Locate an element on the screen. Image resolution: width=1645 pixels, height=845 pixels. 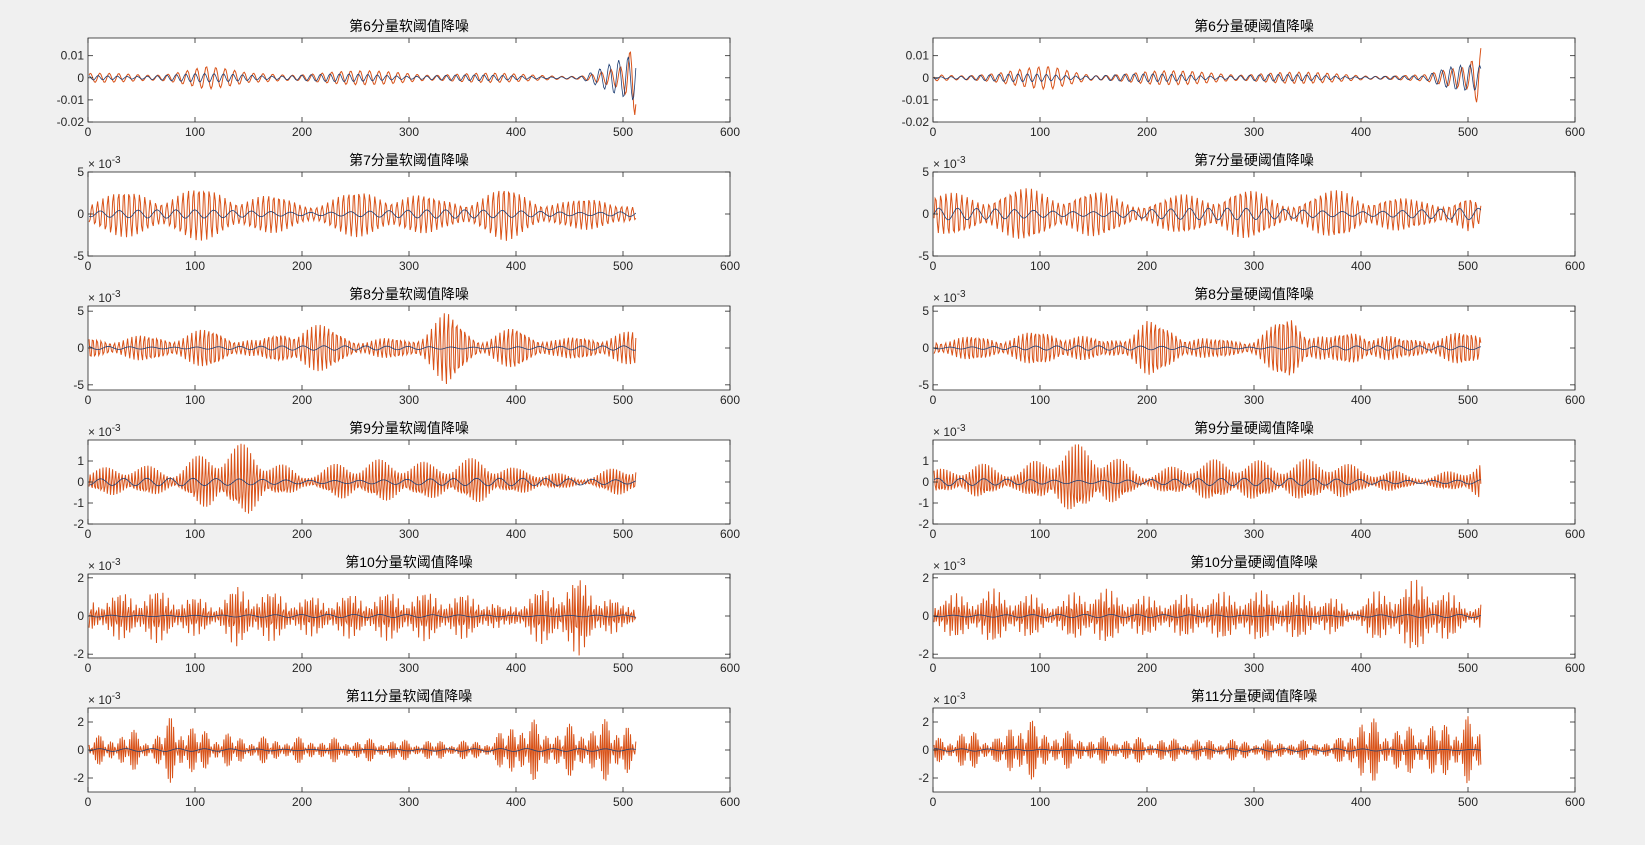
subplot: 0 100 200 300 400 500 600-505× 10-3 第7分量硬阈值降噪 is located at coordinates (1251, 212).